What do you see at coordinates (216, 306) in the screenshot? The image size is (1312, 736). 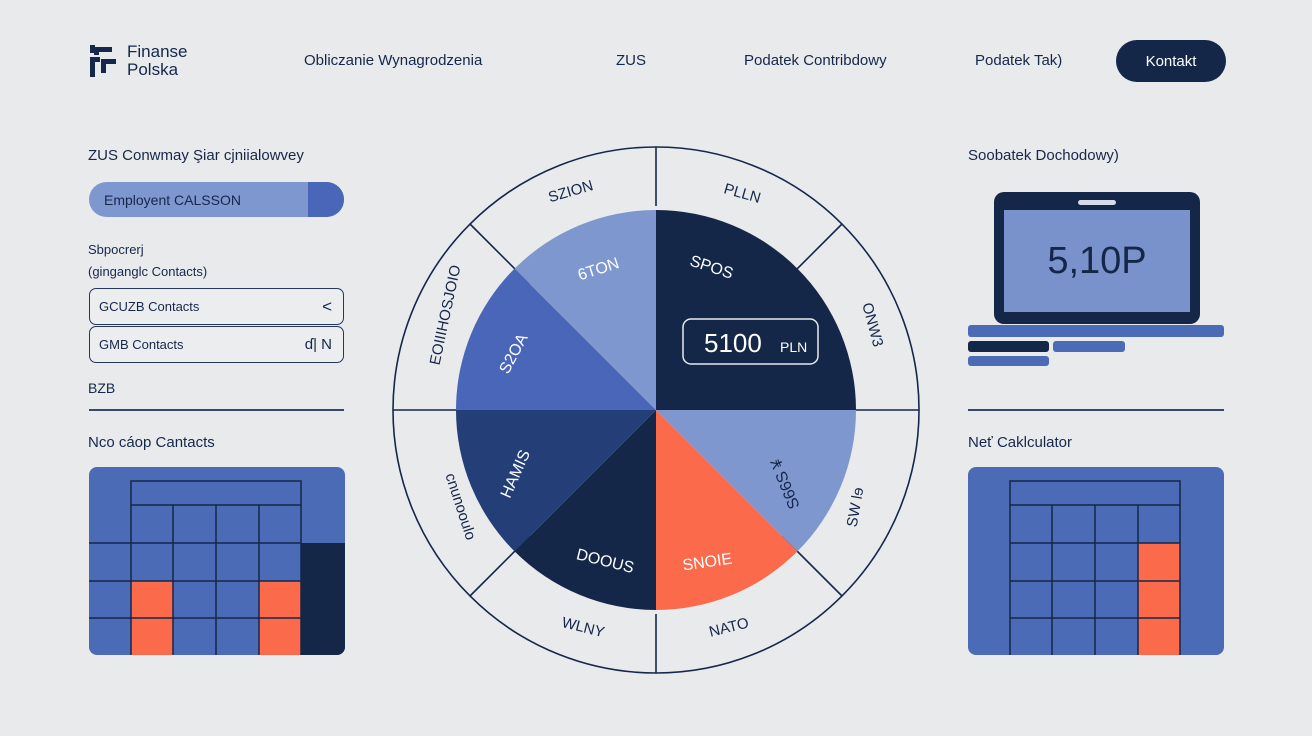 I see `contacts-field-1: GCUZB Contacts <` at bounding box center [216, 306].